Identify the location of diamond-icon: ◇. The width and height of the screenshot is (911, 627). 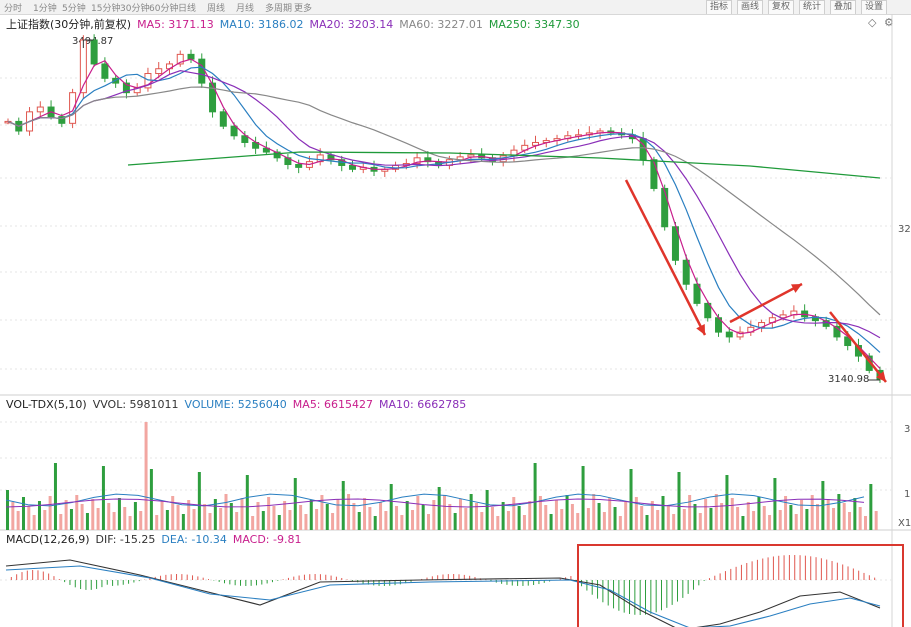
(872, 22).